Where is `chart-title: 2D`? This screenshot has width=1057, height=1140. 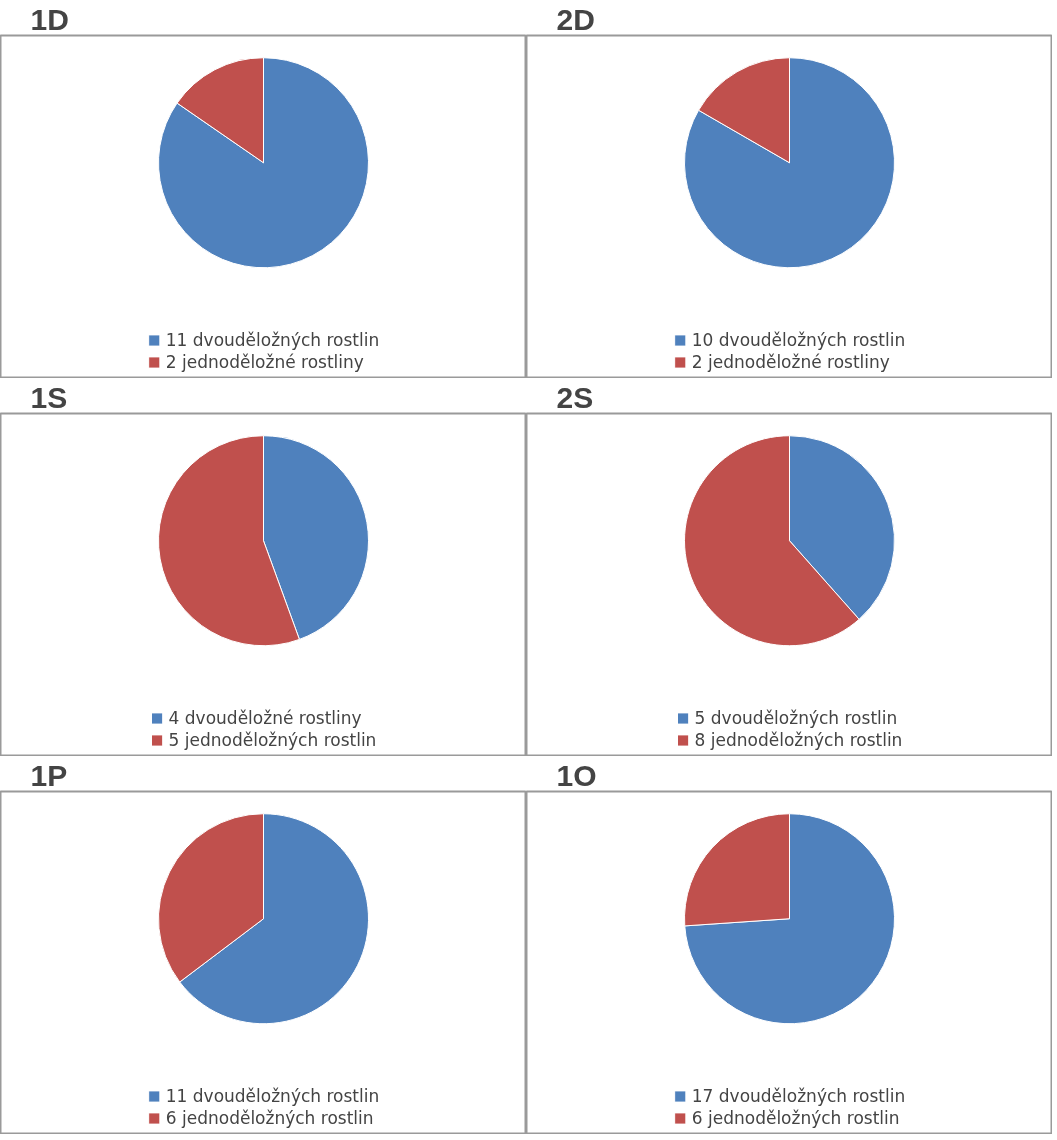
chart-title: 2D is located at coordinates (575, 19).